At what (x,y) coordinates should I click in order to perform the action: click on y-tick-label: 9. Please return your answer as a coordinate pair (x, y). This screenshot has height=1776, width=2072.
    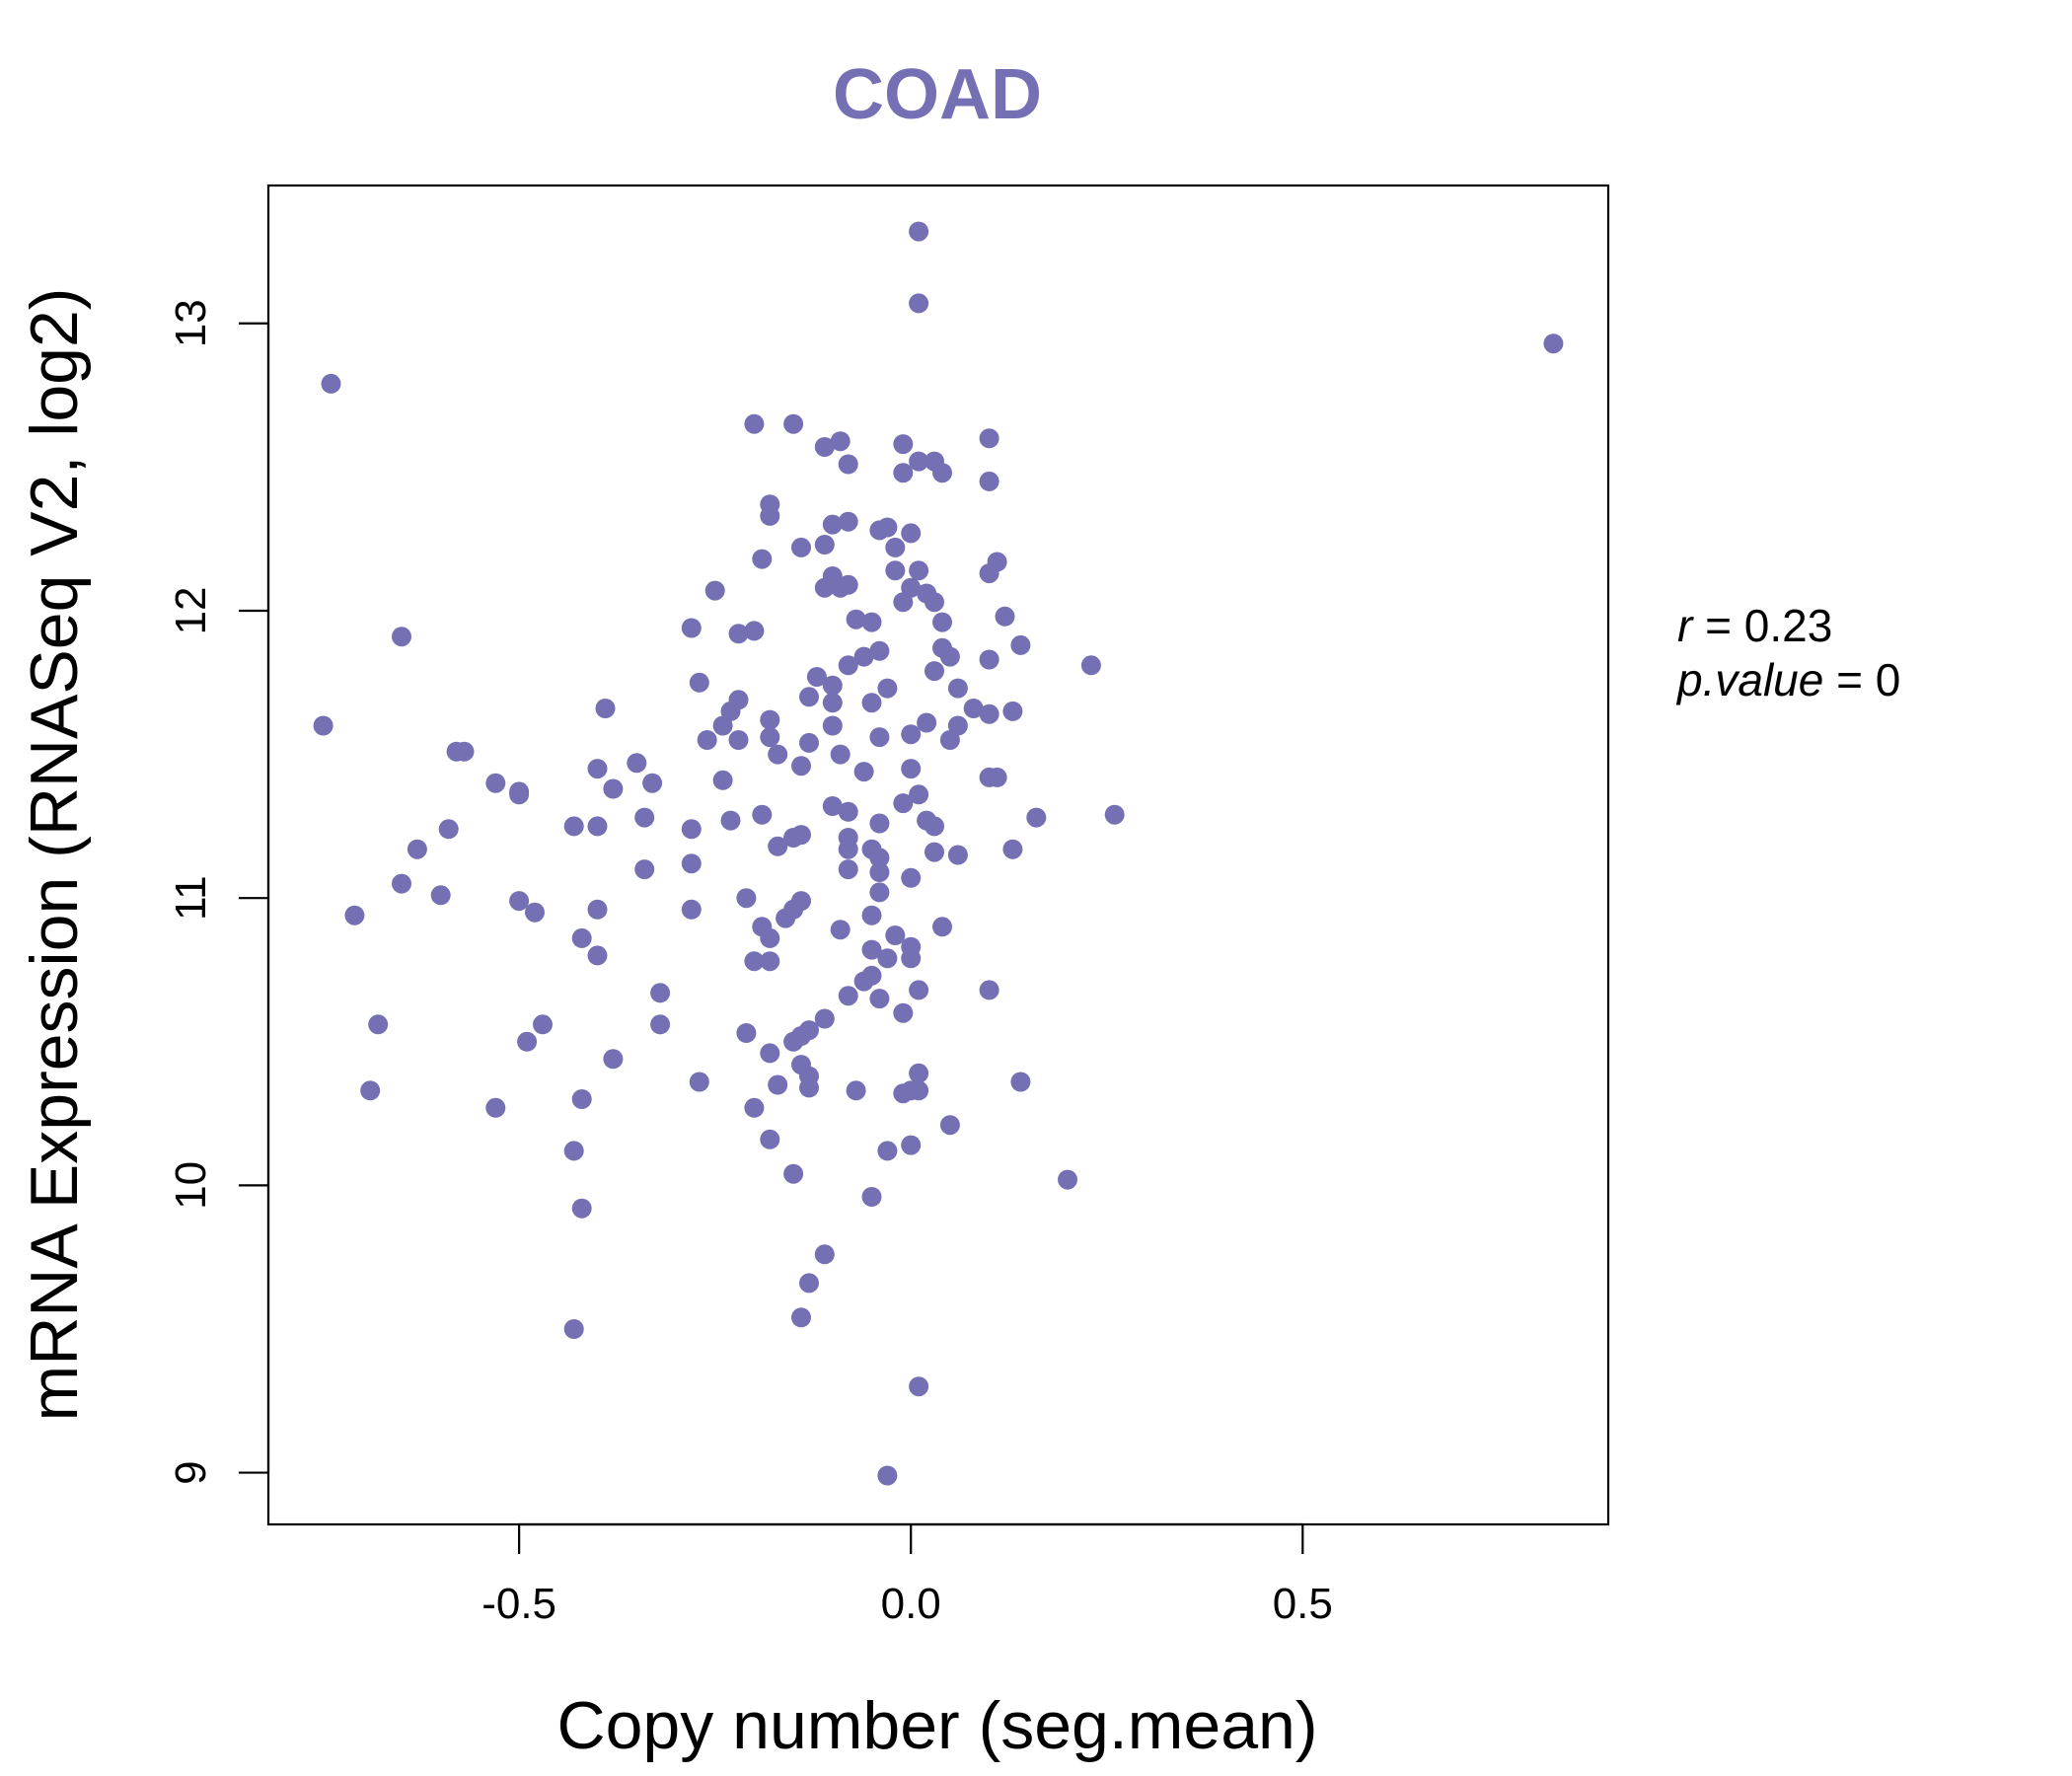
    Looking at the image, I should click on (191, 1472).